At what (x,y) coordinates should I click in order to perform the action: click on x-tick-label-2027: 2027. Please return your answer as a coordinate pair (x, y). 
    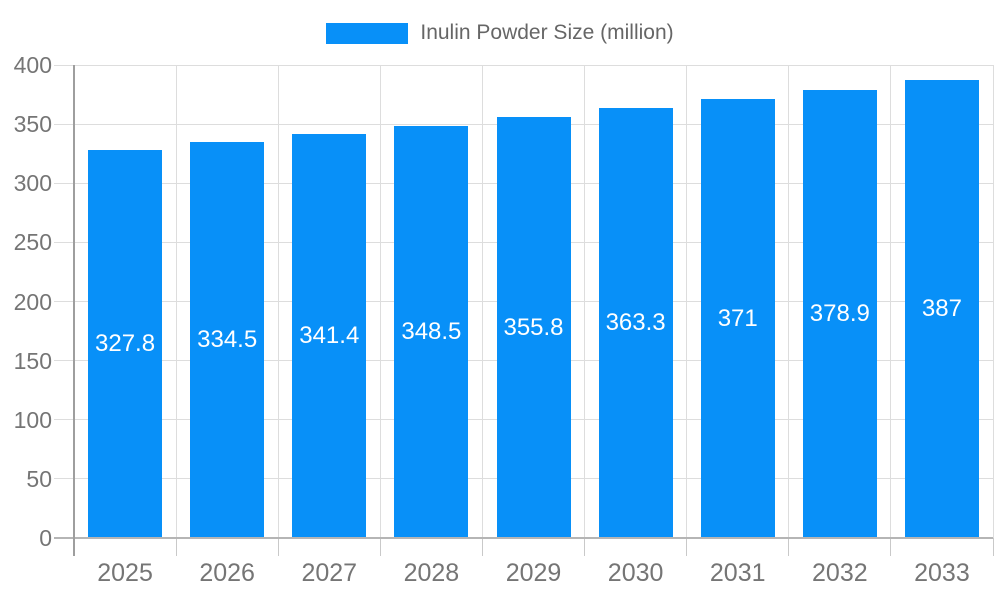
    Looking at the image, I should click on (329, 573).